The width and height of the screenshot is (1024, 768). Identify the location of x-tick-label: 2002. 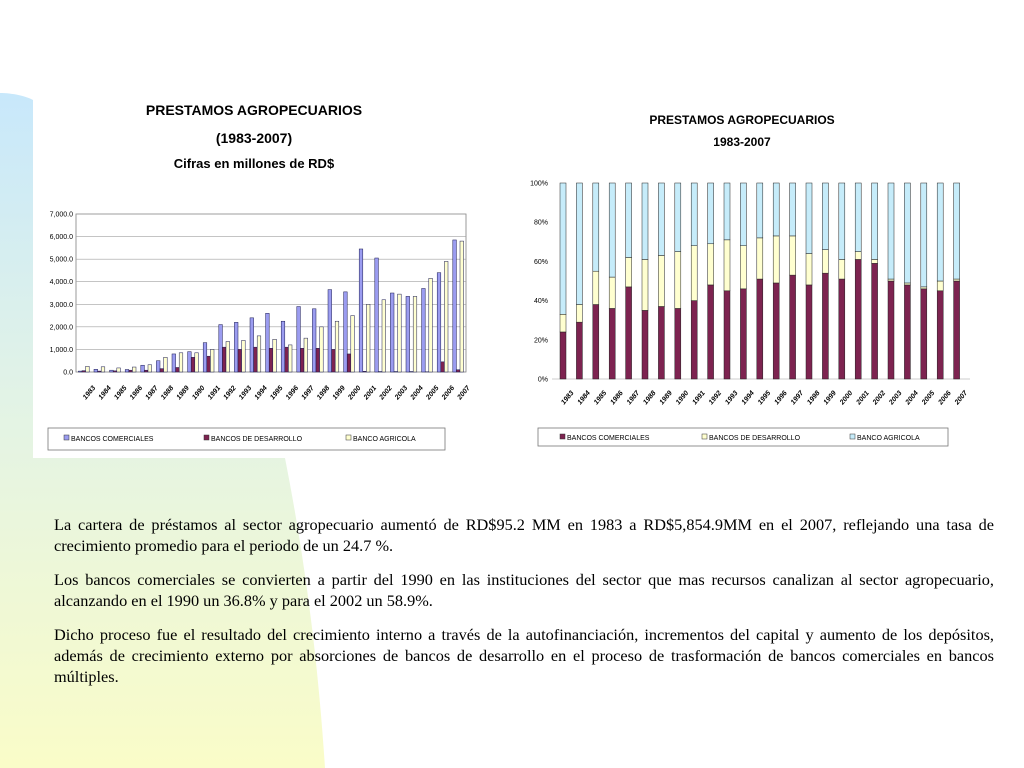
(386, 393).